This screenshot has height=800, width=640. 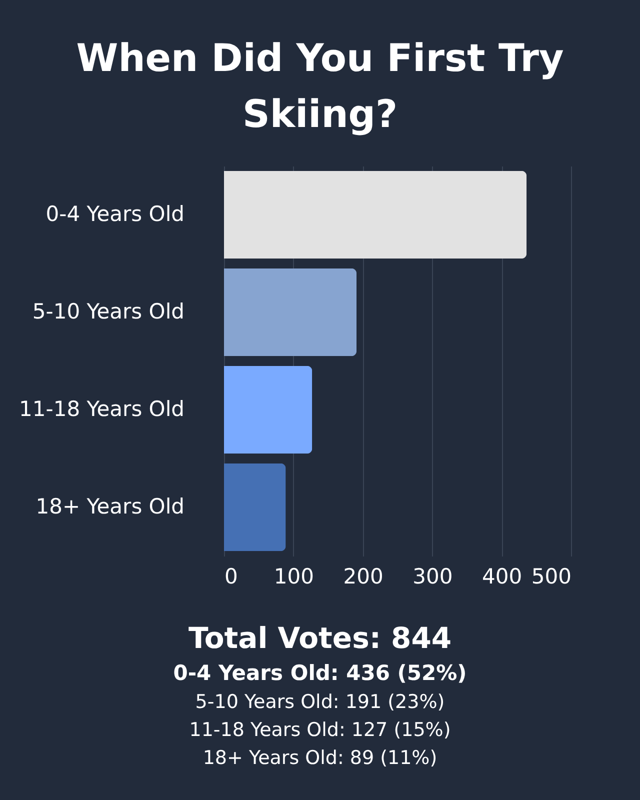 What do you see at coordinates (432, 576) in the screenshot?
I see `x-tick-label: 300` at bounding box center [432, 576].